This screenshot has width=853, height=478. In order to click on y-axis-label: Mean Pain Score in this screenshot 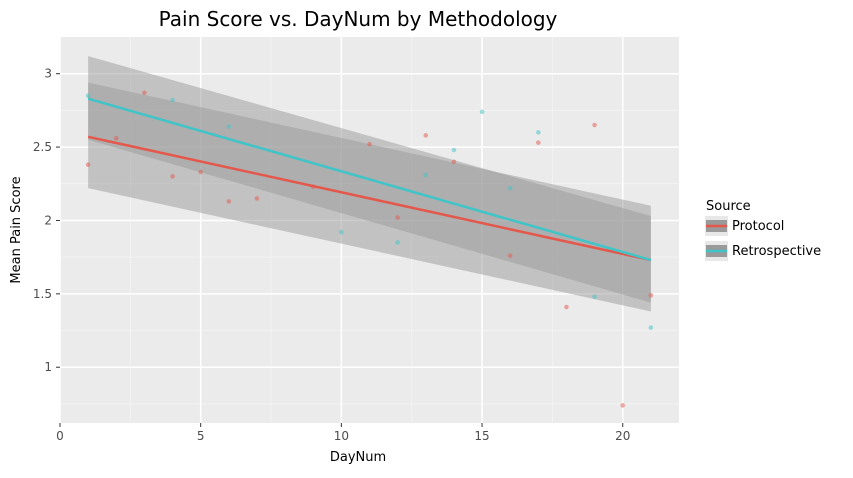, I will do `click(16, 229)`.